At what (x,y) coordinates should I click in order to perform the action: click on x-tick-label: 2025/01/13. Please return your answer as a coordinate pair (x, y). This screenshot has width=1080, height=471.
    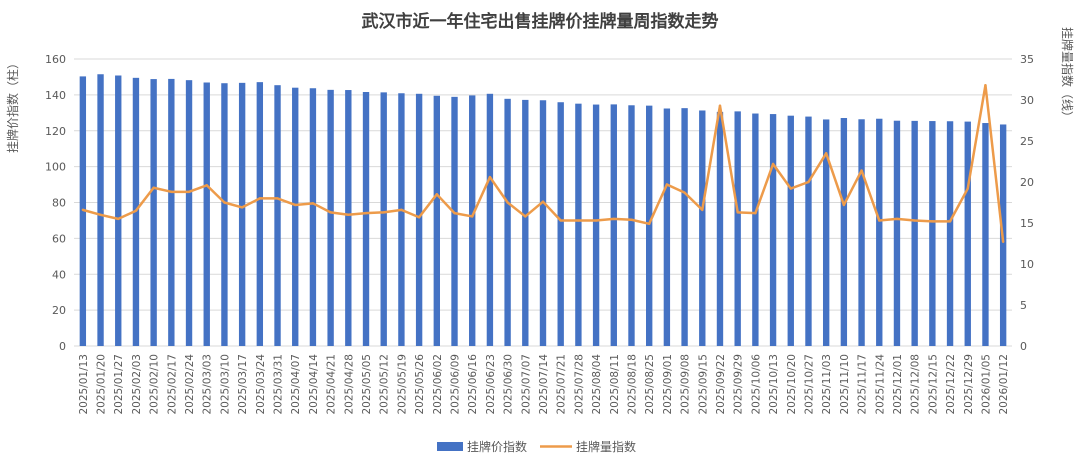
    Looking at the image, I should click on (84, 384).